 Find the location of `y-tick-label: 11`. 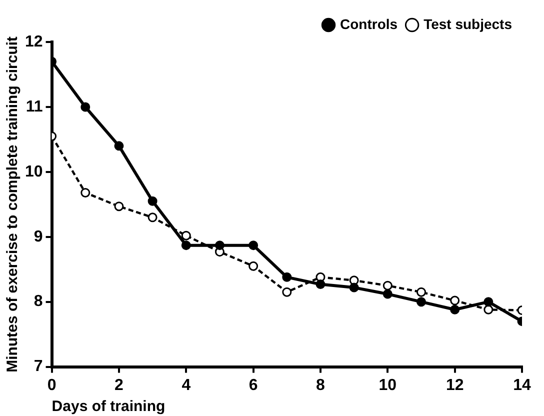

y-tick-label: 11 is located at coordinates (34, 107).